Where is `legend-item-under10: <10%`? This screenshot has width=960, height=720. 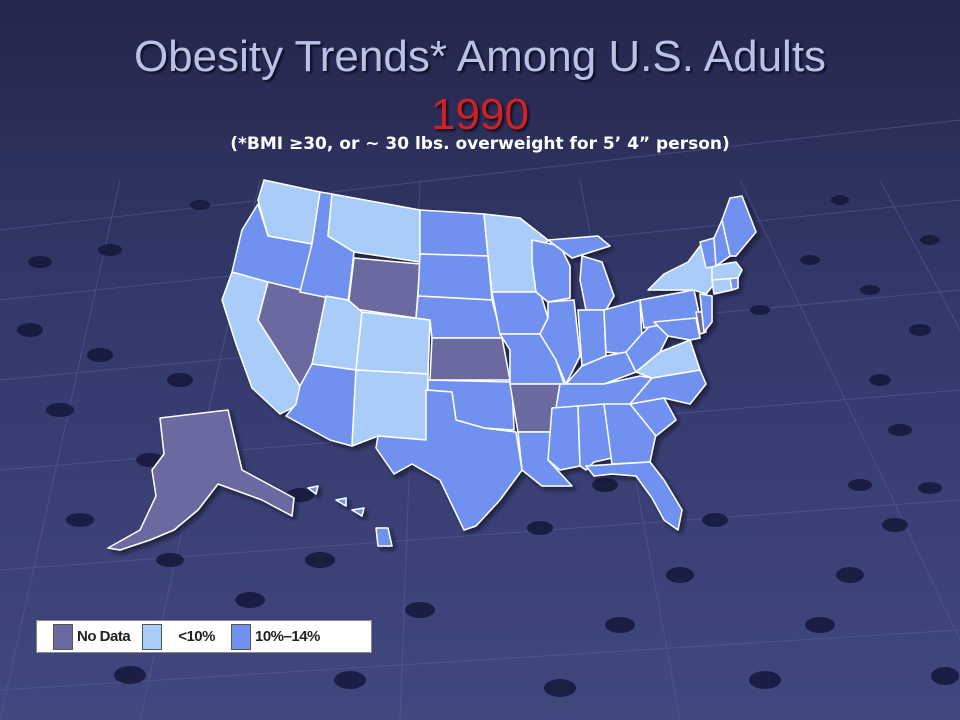 legend-item-under10: <10% is located at coordinates (178, 636).